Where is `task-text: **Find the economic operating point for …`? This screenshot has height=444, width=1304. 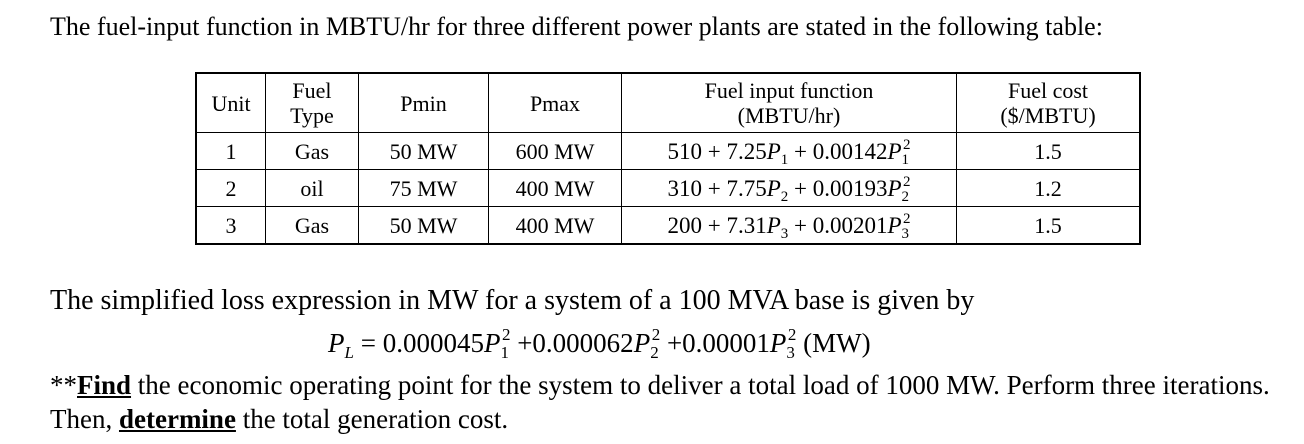 task-text: **Find the economic operating point for … is located at coordinates (675, 402).